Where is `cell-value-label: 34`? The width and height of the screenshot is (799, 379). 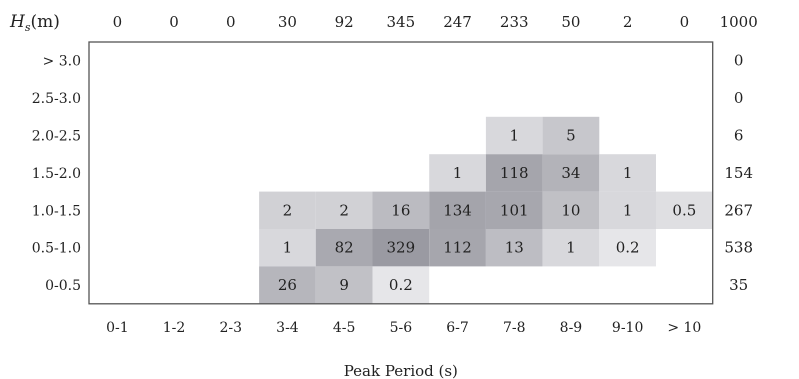 cell-value-label: 34 is located at coordinates (570, 173).